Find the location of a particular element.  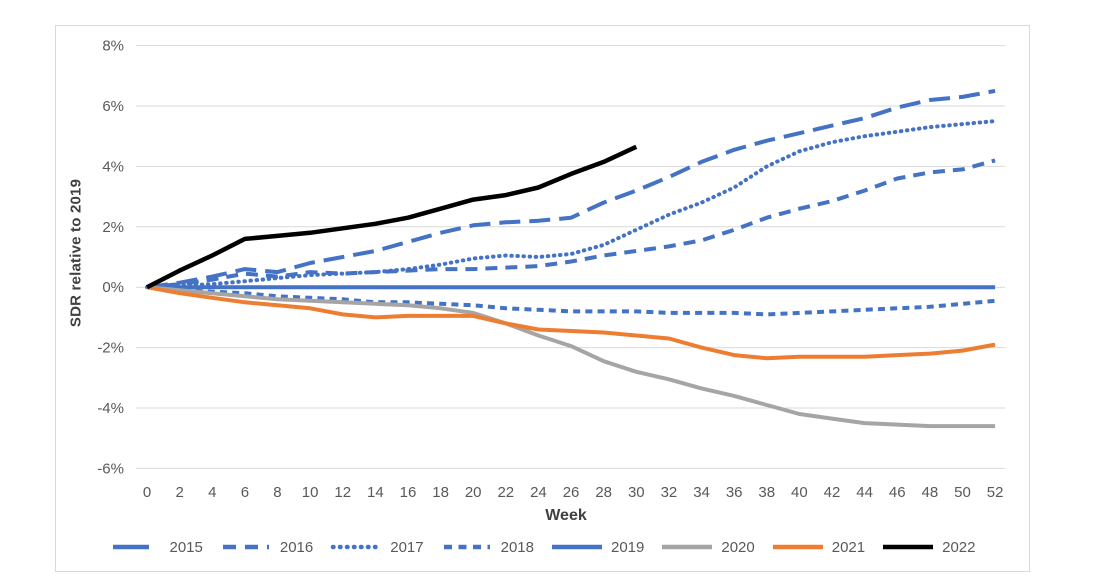

x-tick-label: 10 is located at coordinates (310, 492).